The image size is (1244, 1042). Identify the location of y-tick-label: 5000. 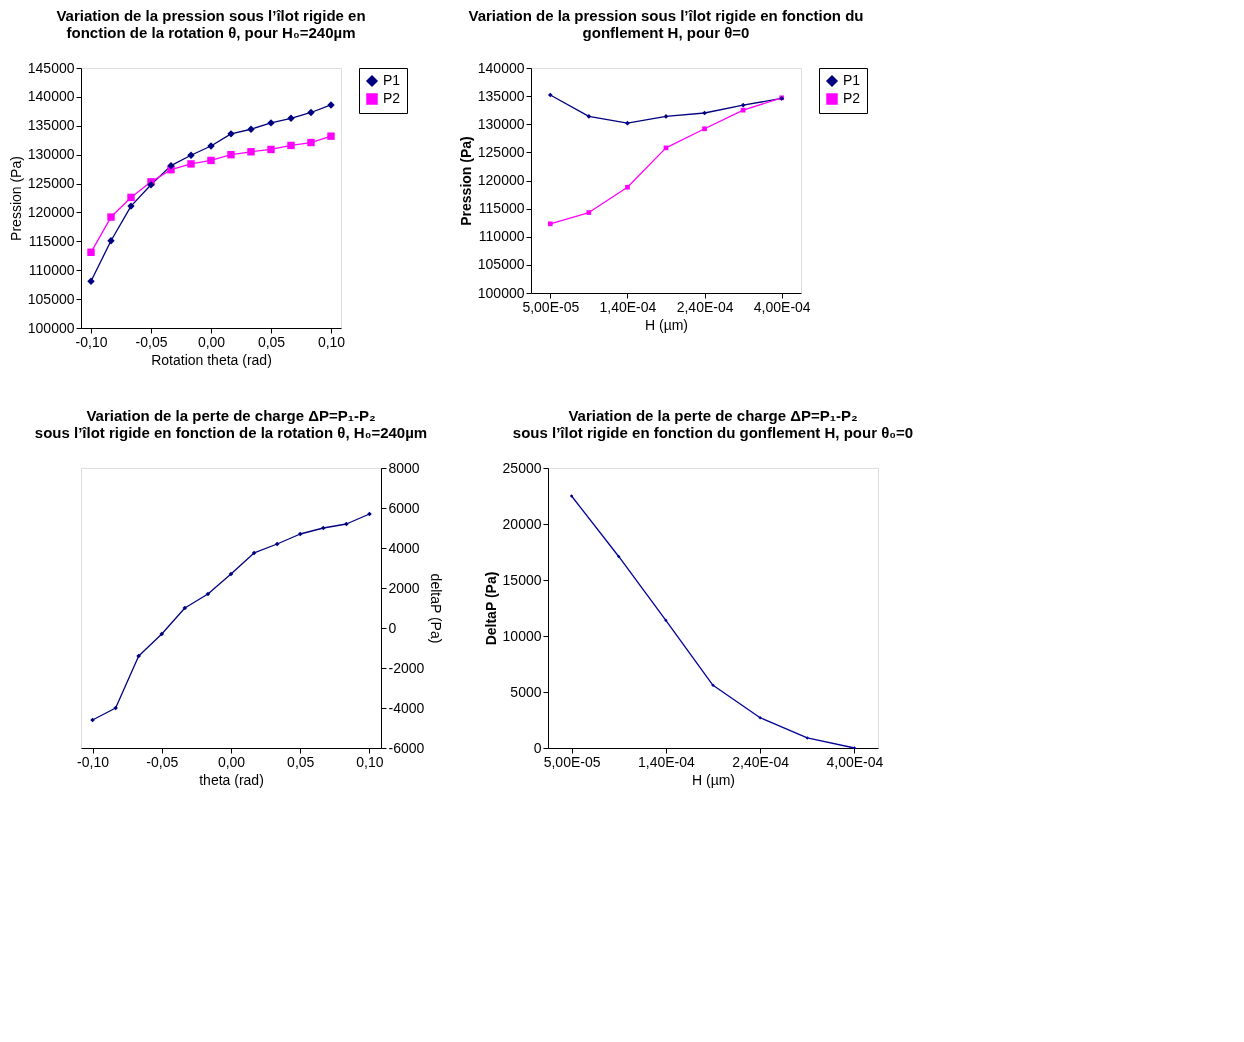
(526, 691).